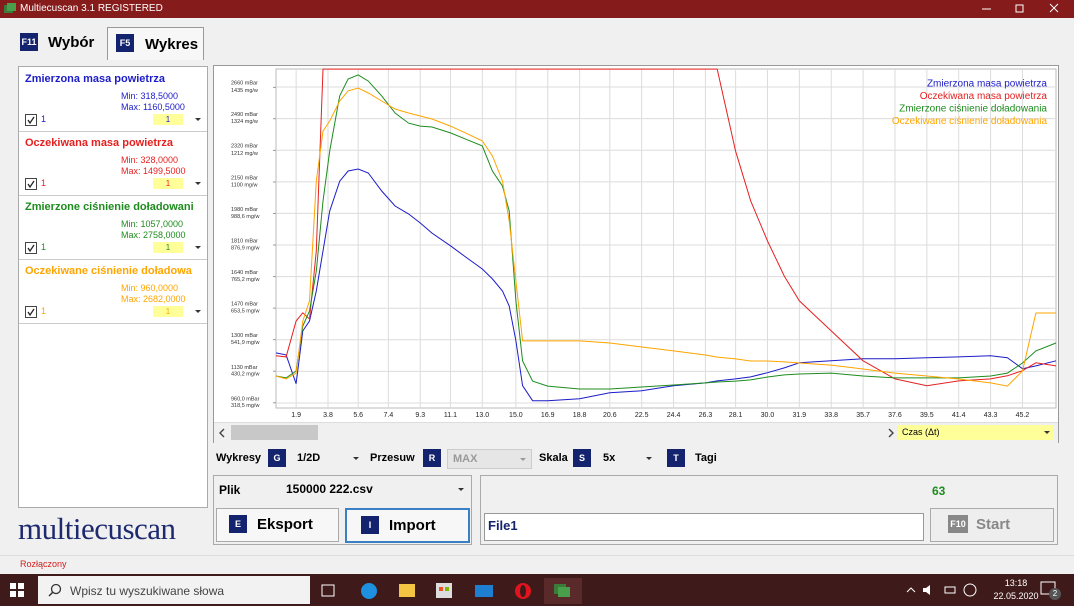 The height and width of the screenshot is (606, 1074). What do you see at coordinates (245, 217) in the screenshot?
I see `y2-tick-label: 988,6 mg/w` at bounding box center [245, 217].